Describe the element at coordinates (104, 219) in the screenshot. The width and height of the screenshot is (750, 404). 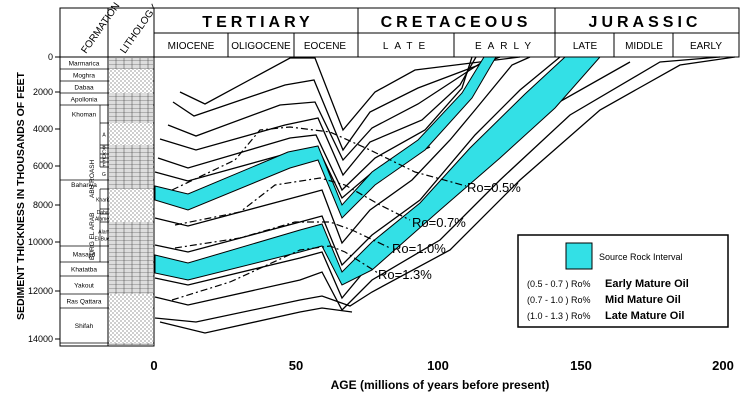
I see `formation-alamein: Alamein` at that location.